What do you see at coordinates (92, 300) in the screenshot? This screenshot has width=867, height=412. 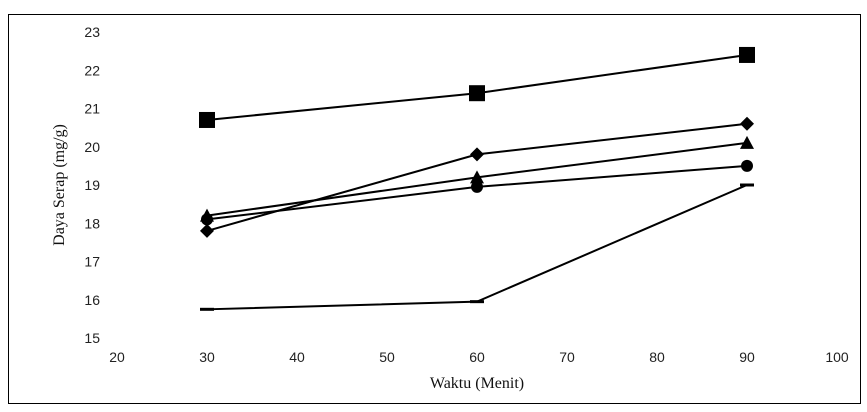 I see `y-tick-label: 16` at bounding box center [92, 300].